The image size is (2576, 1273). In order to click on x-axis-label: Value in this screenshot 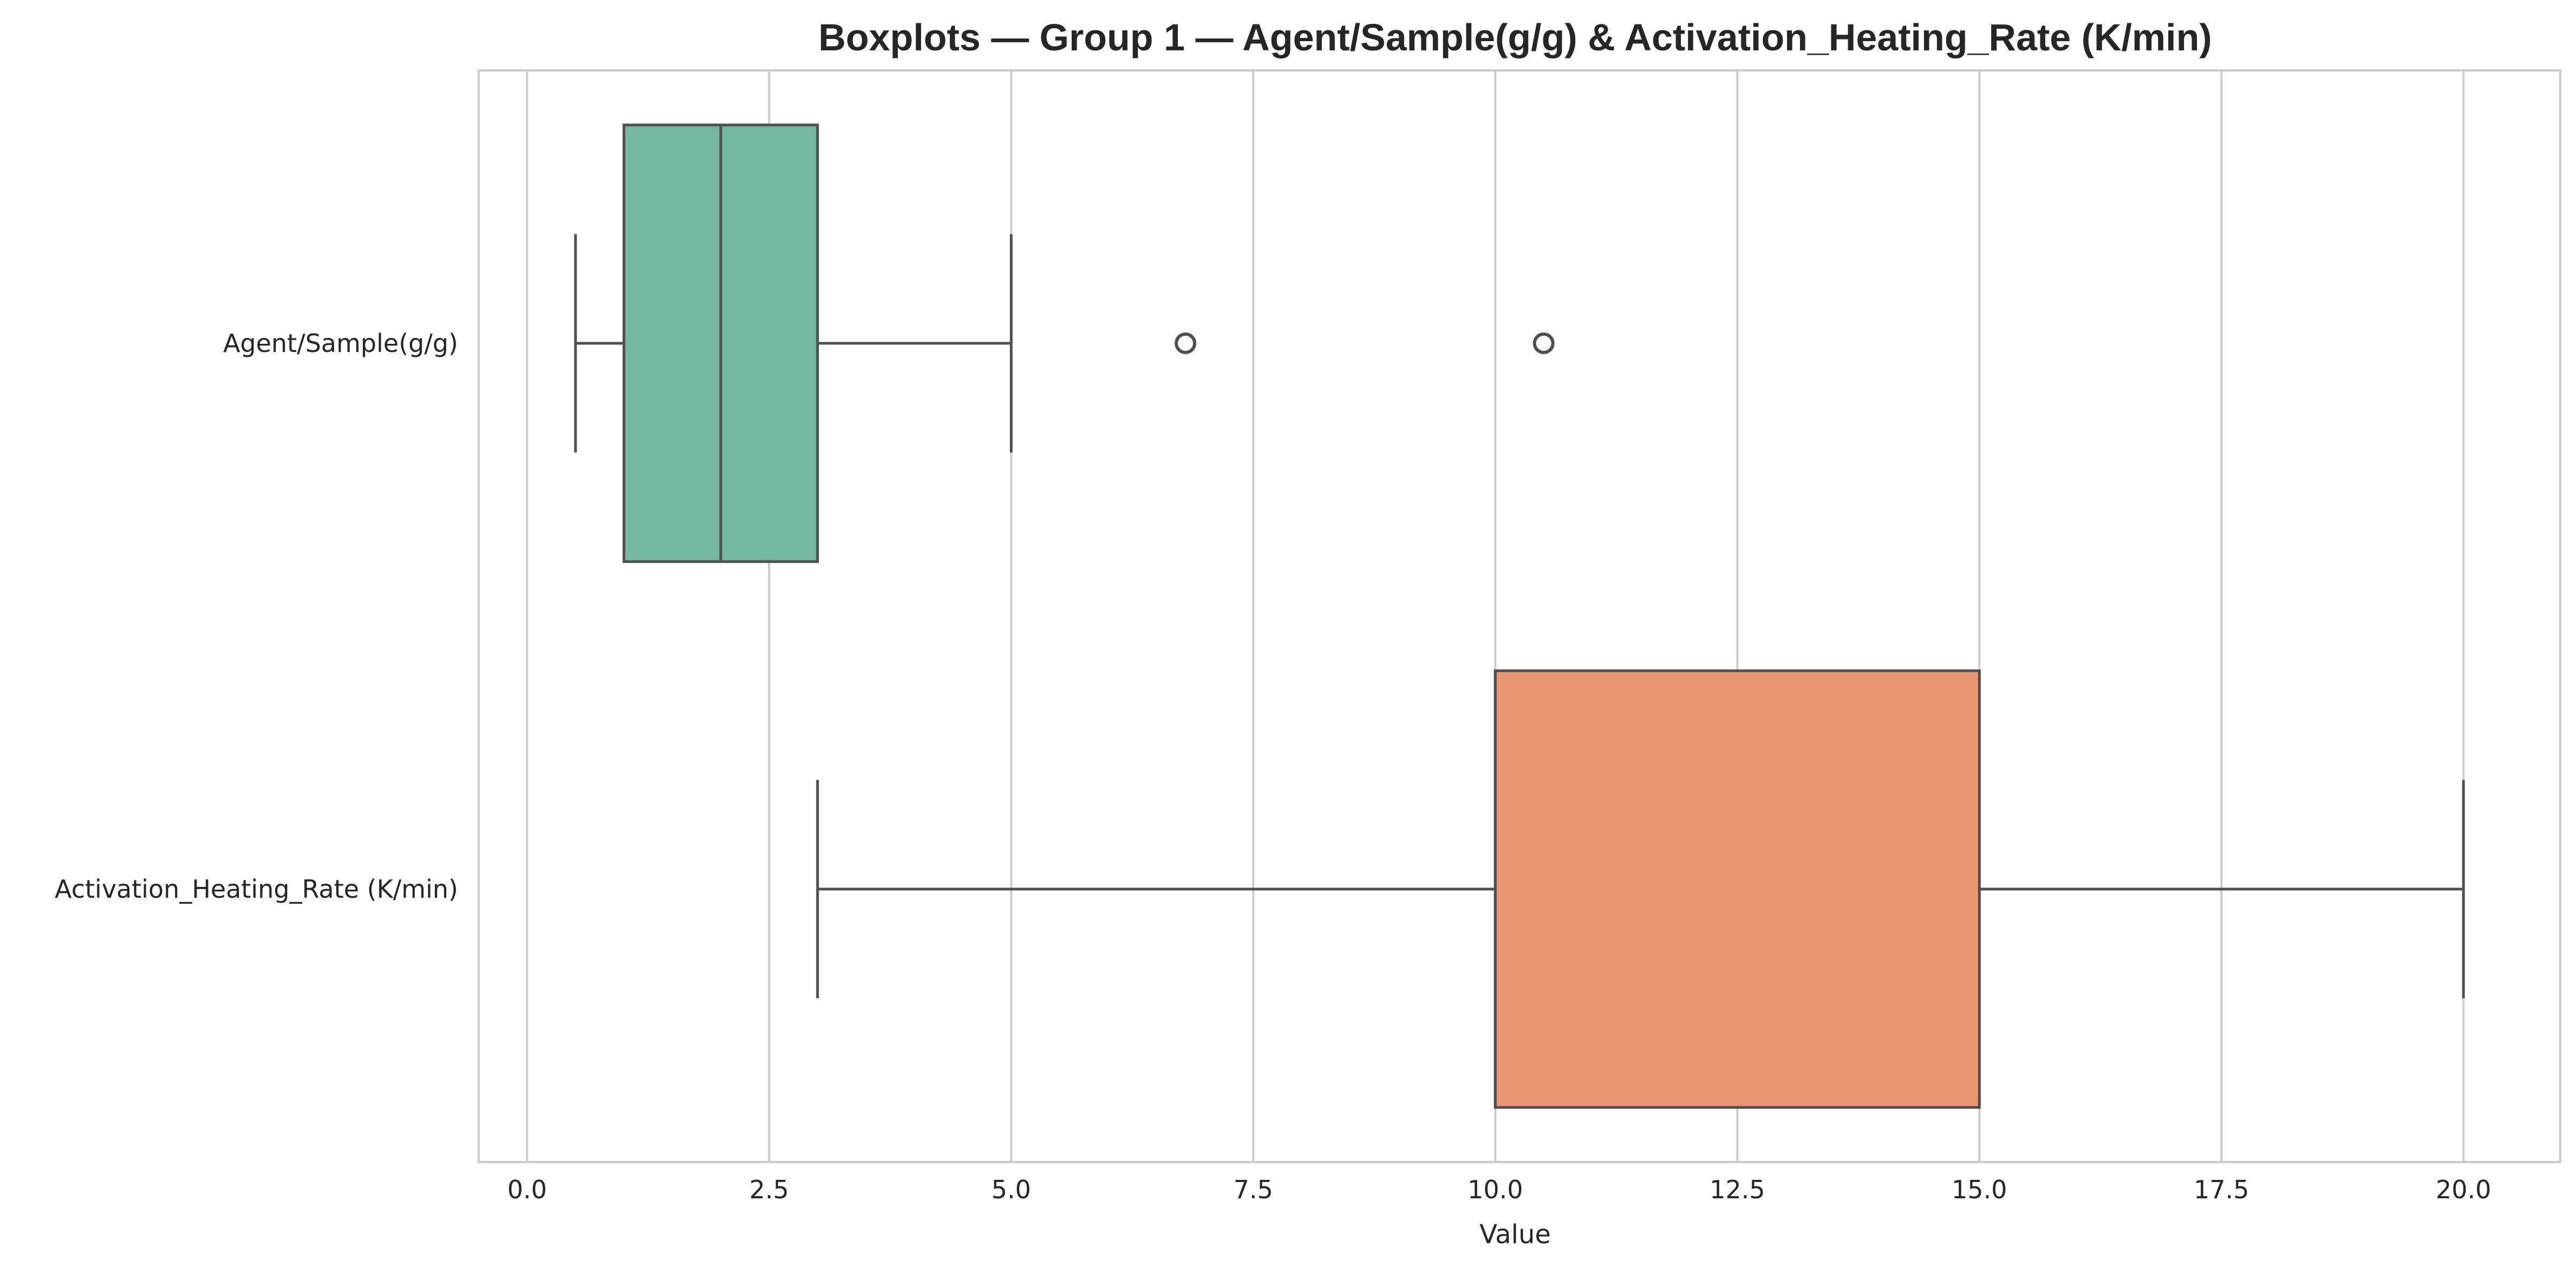, I will do `click(1515, 1234)`.